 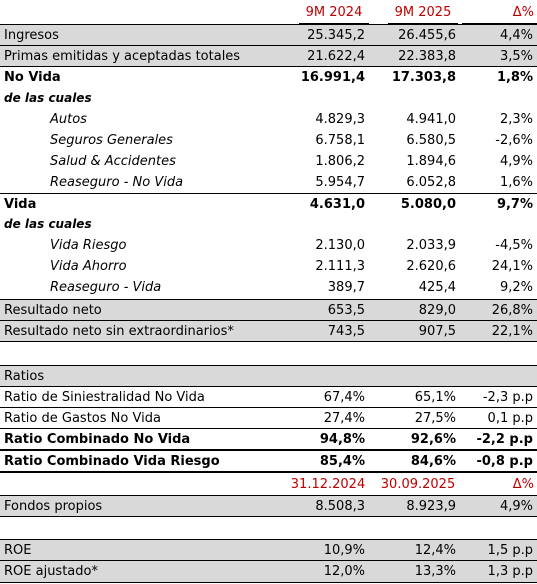 What do you see at coordinates (18, 550) in the screenshot?
I see `row-label: ROE` at bounding box center [18, 550].